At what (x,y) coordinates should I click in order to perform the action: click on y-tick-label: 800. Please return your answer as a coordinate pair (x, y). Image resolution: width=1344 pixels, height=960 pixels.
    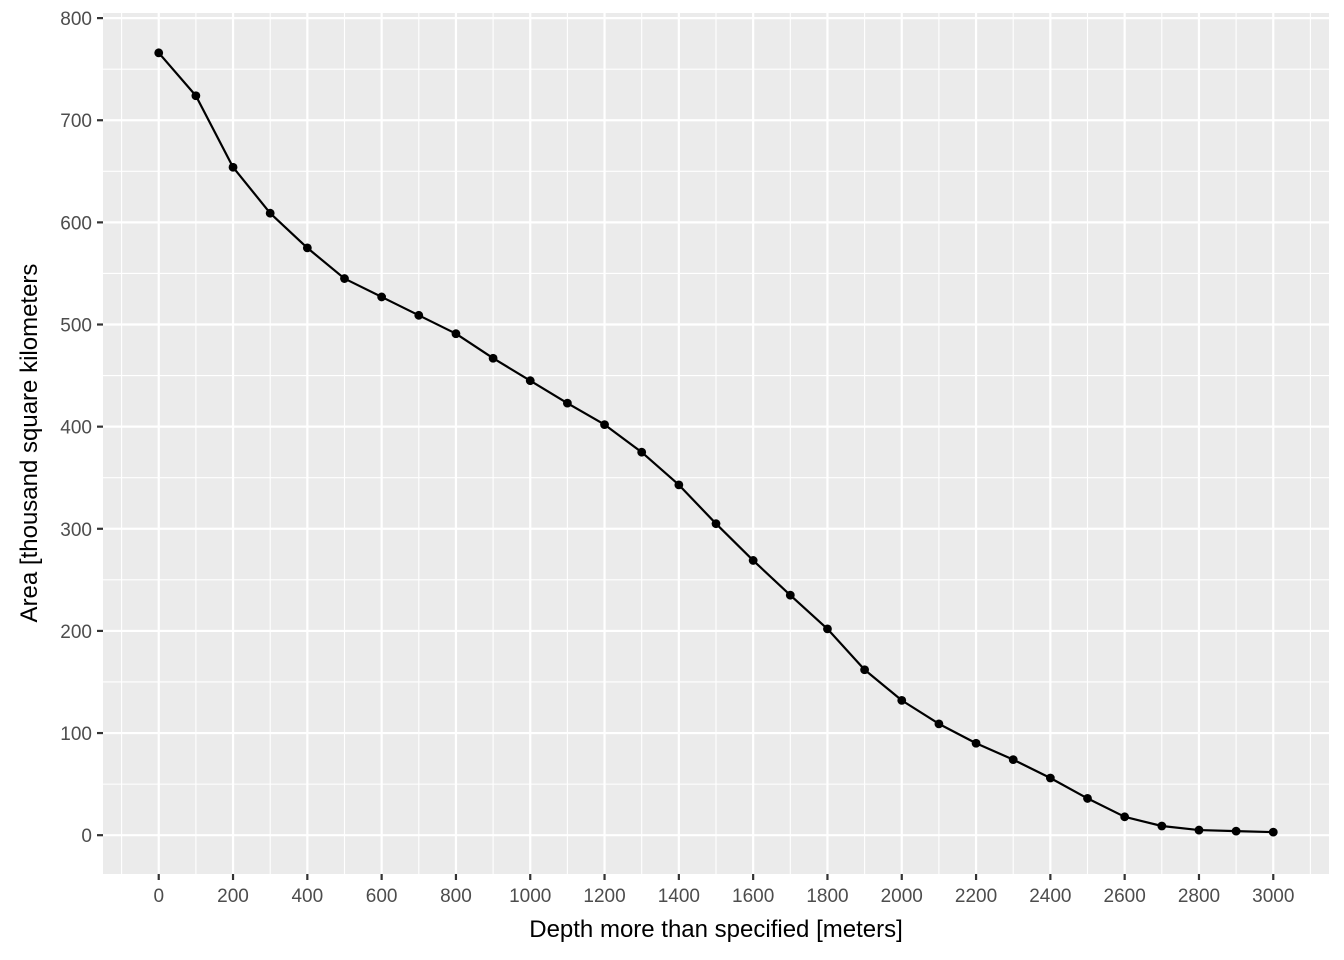
    Looking at the image, I should click on (76, 19).